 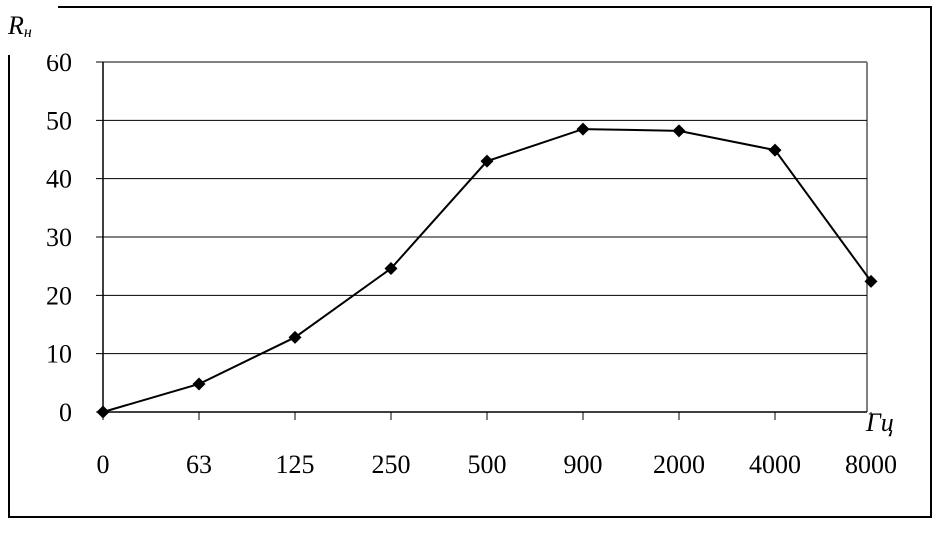 I want to click on x-tick-label: 125, so click(x=295, y=464).